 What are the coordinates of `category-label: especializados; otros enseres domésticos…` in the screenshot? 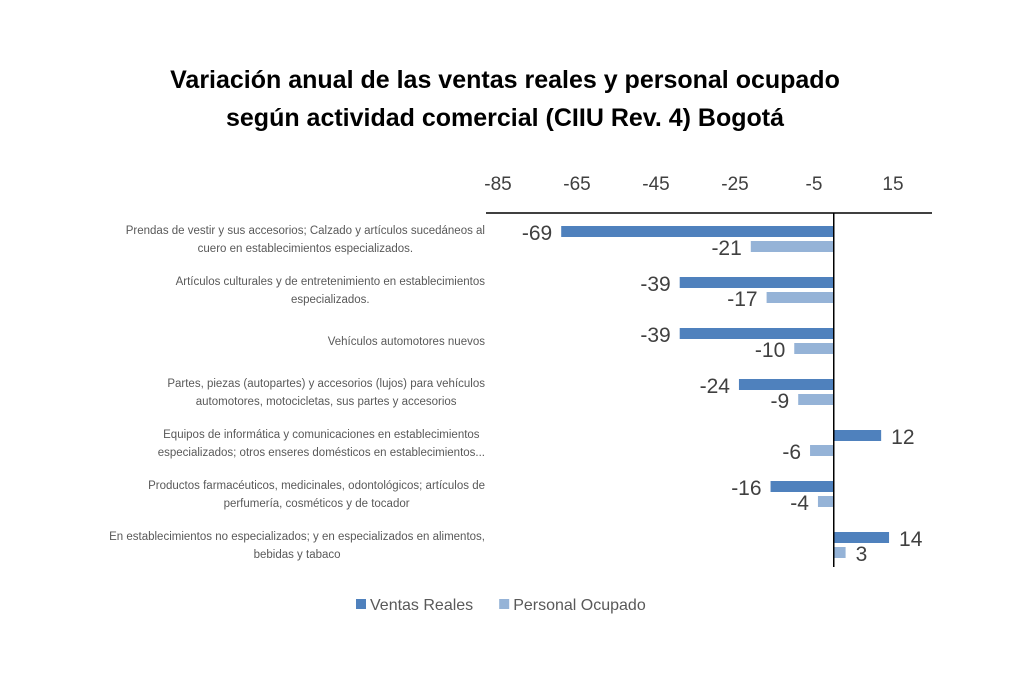 It's located at (321, 453).